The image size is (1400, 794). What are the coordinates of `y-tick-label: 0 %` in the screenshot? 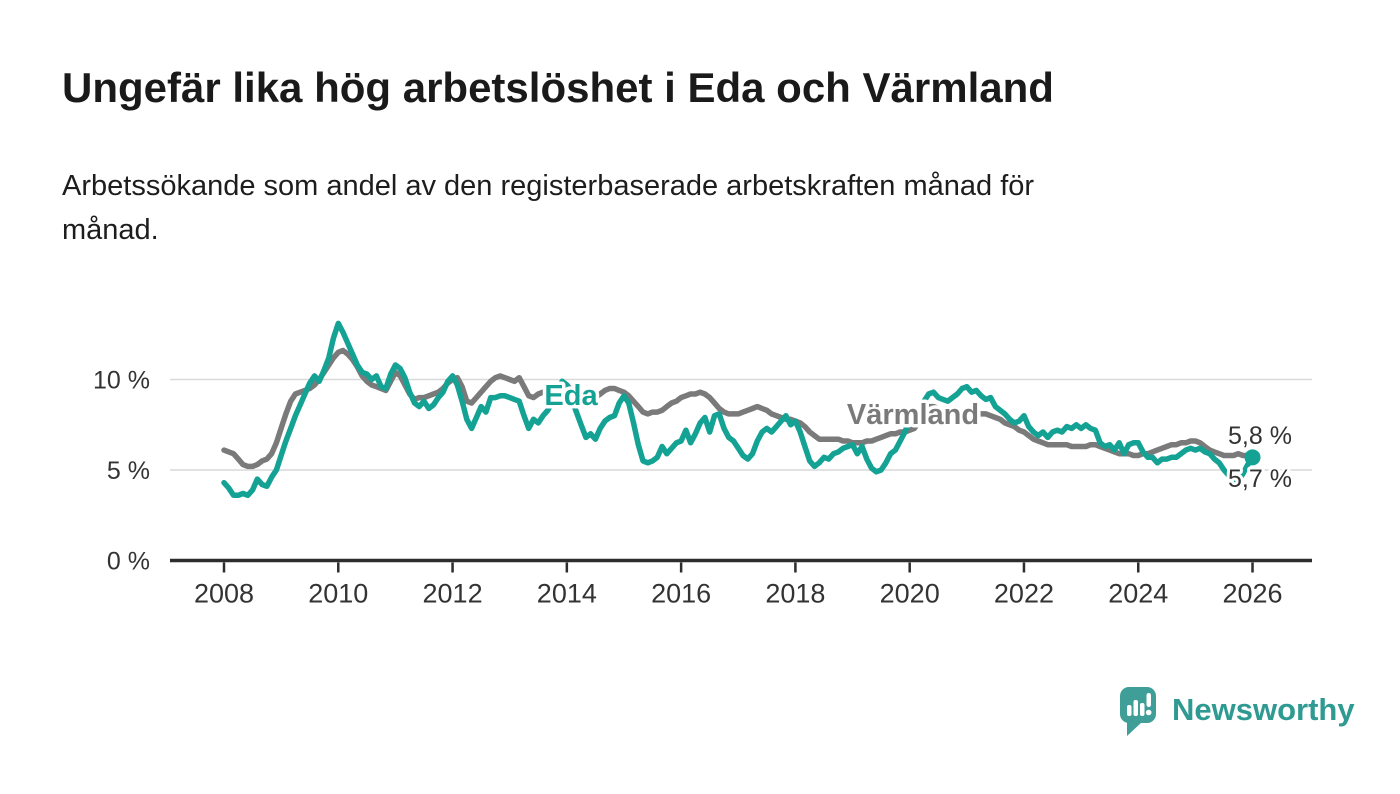 It's located at (128, 562).